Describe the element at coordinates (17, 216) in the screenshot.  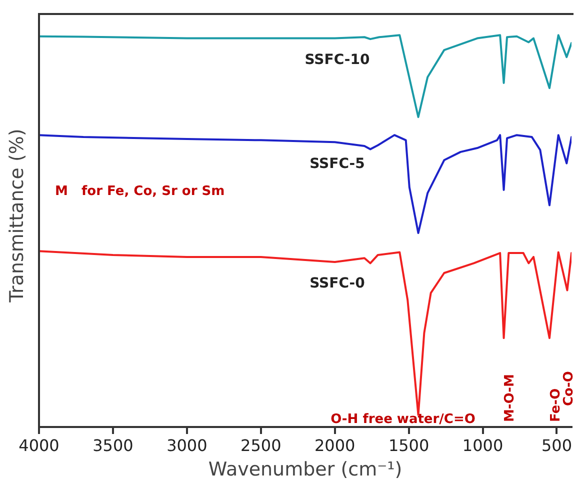
I see `y-axis-title: Transmittance (%)` at that location.